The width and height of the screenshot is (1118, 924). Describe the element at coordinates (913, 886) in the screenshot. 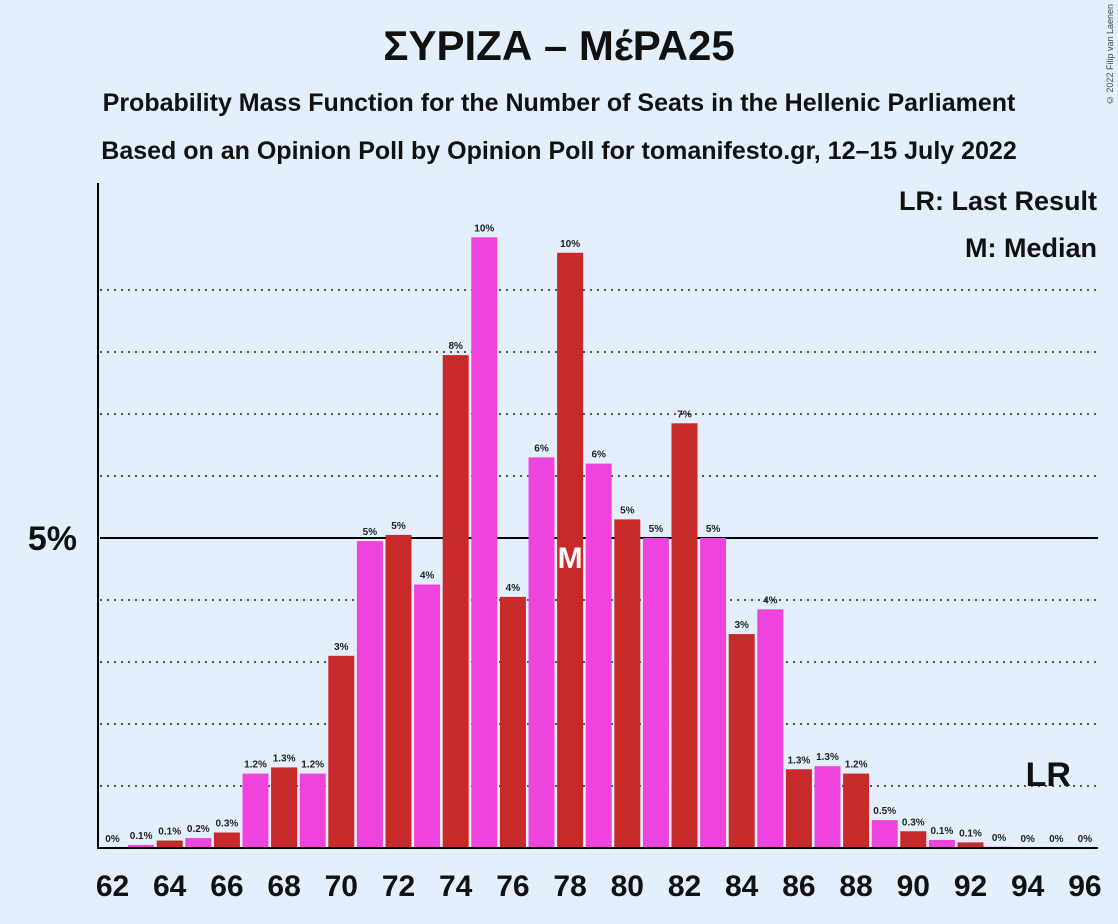

I see `x-tick-label-90: 90` at that location.